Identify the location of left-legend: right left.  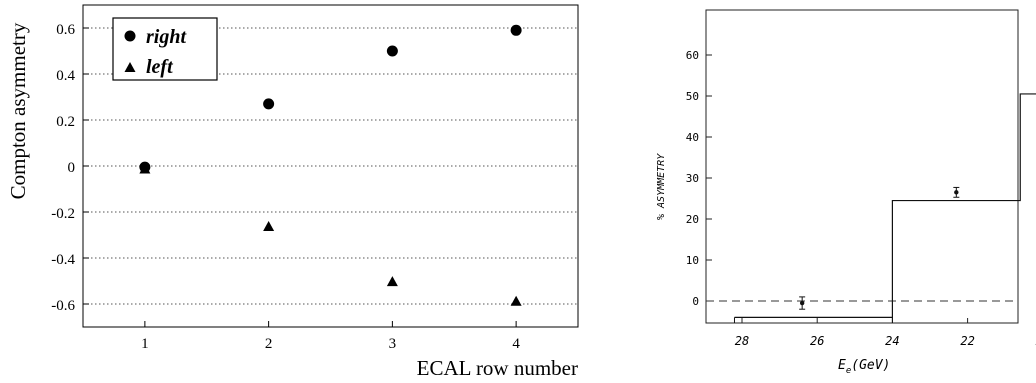
(165, 49).